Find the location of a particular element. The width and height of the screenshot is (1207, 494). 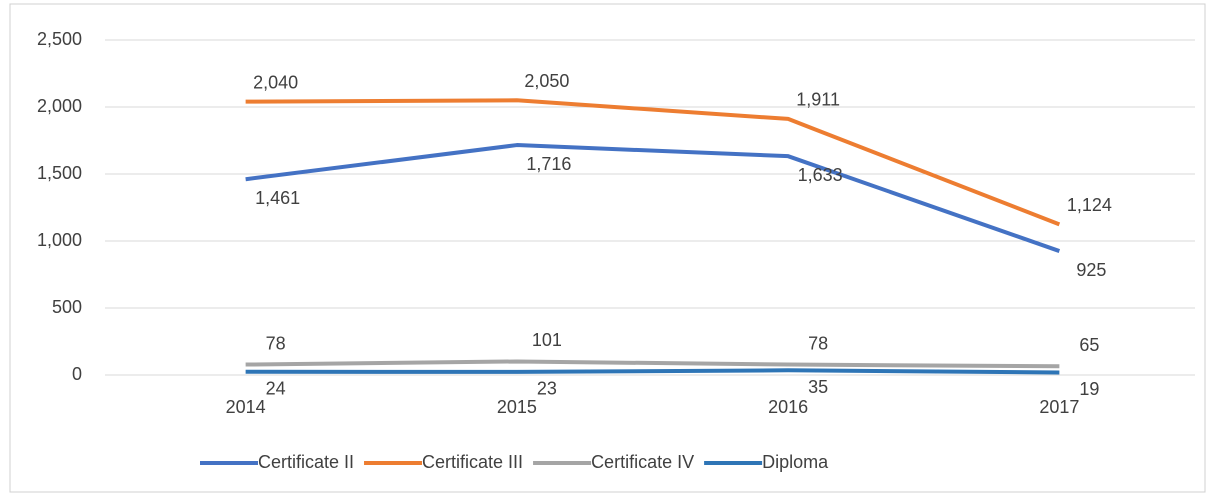

data-label: 1,716 is located at coordinates (548, 164).